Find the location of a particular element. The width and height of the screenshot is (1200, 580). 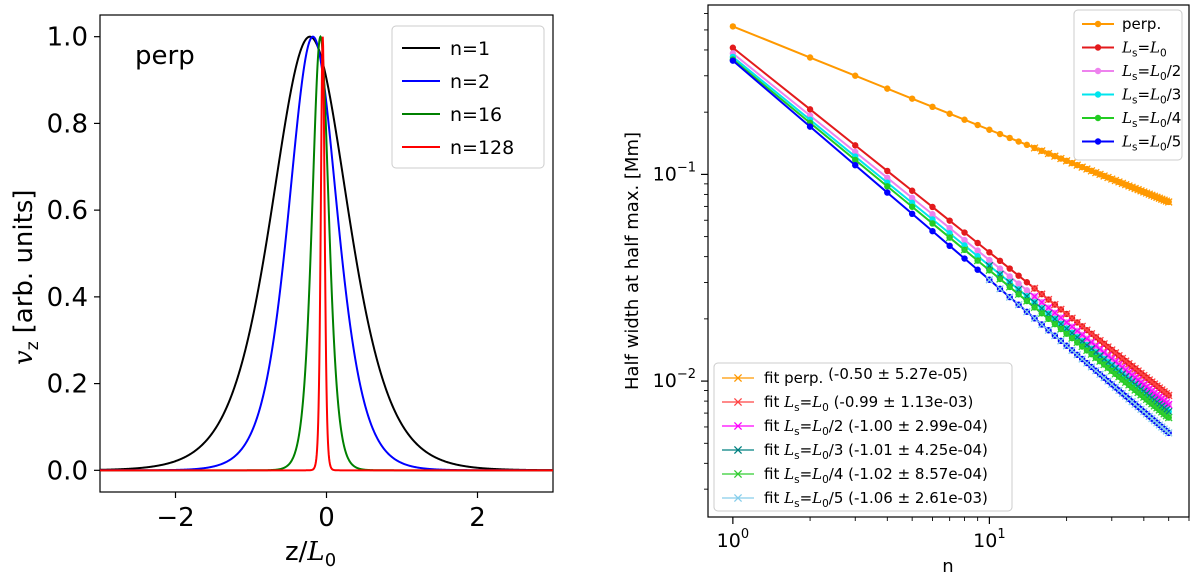

right-ytick-label: 10⁻¹ is located at coordinates (674, 172).